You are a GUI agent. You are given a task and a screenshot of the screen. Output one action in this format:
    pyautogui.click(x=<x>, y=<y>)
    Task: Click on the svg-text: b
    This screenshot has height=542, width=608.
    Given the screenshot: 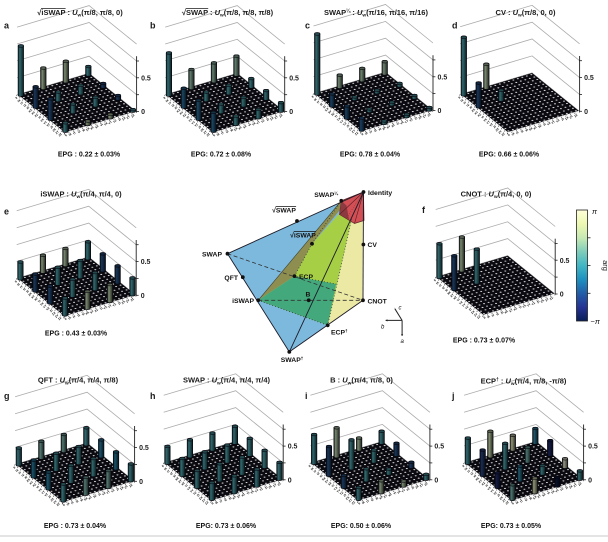 What is the action you would take?
    pyautogui.click(x=383, y=328)
    